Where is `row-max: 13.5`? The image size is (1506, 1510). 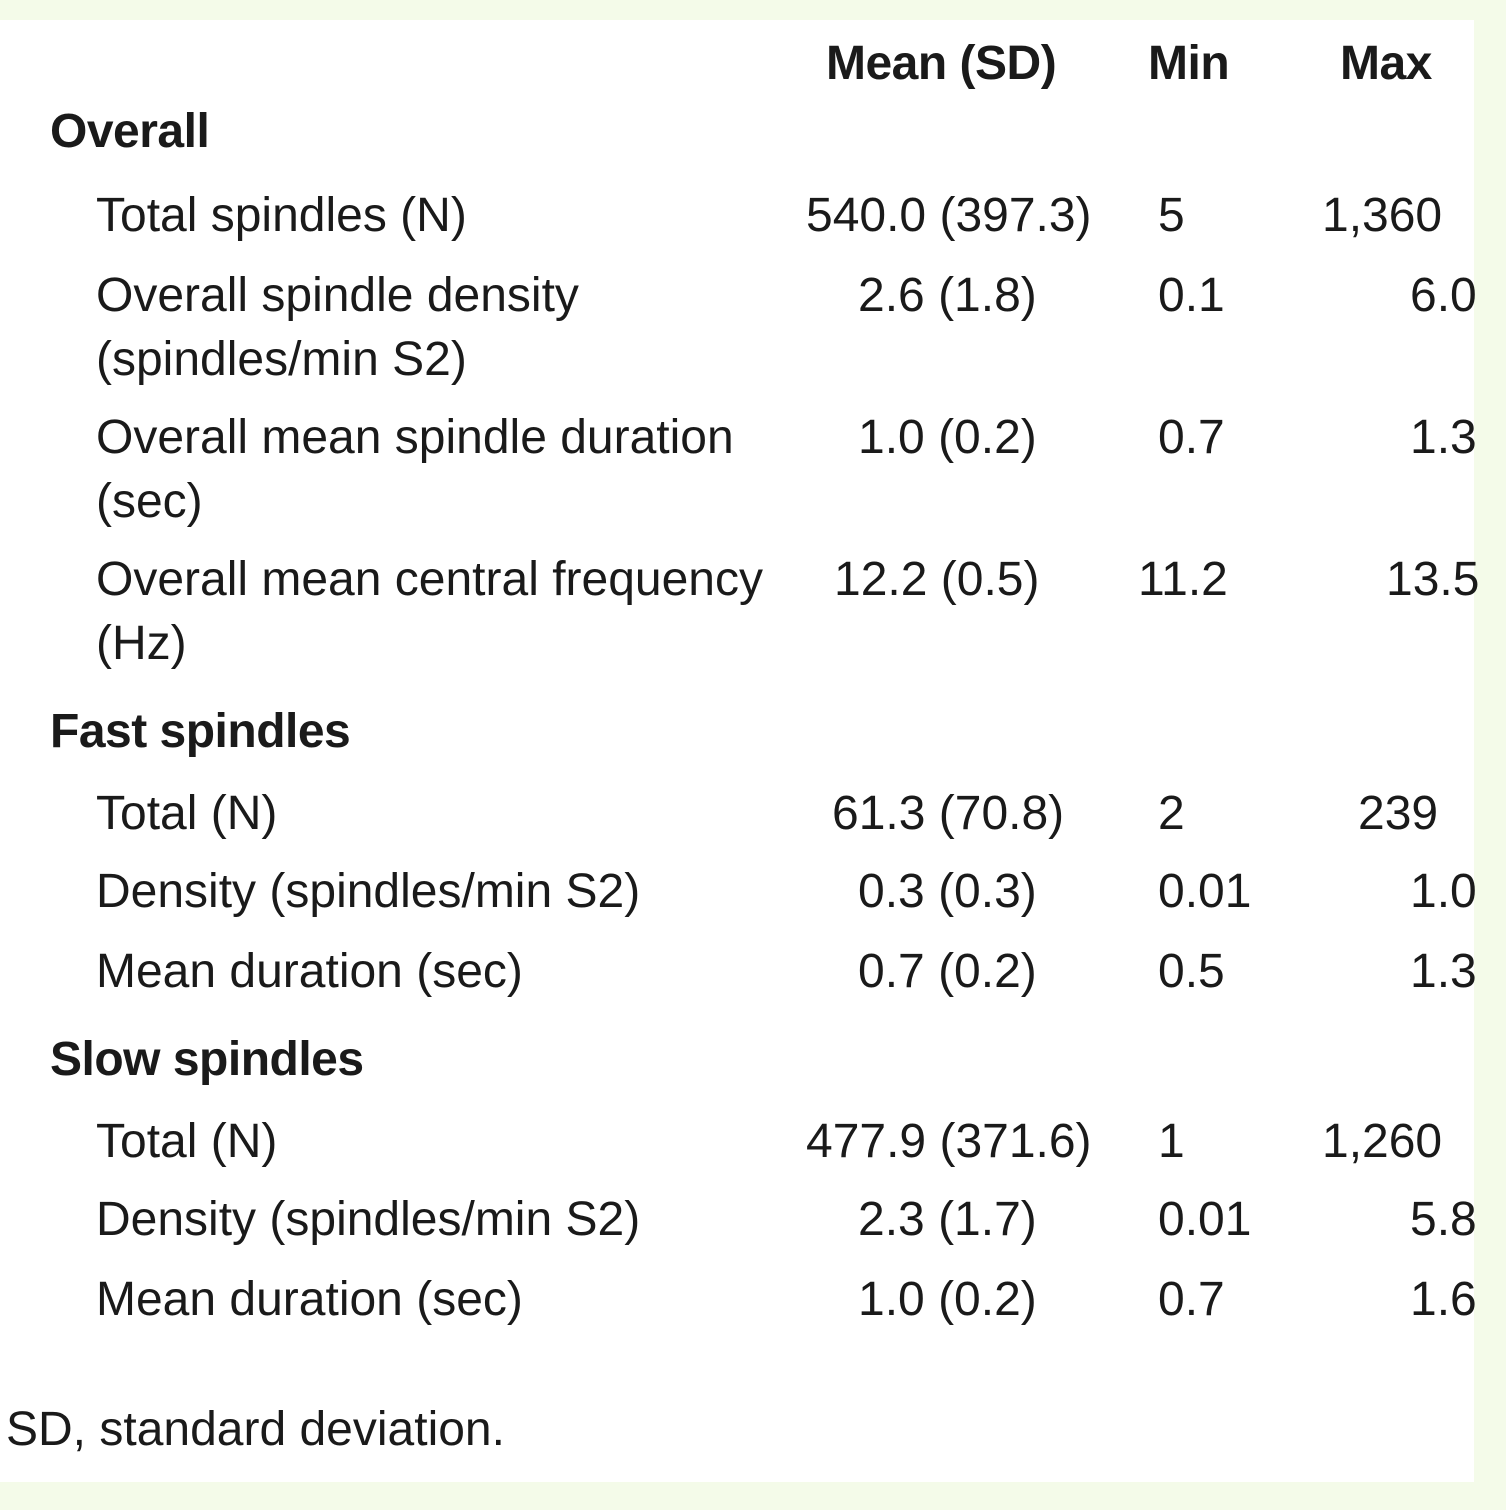
row-max: 13.5 is located at coordinates (1433, 579).